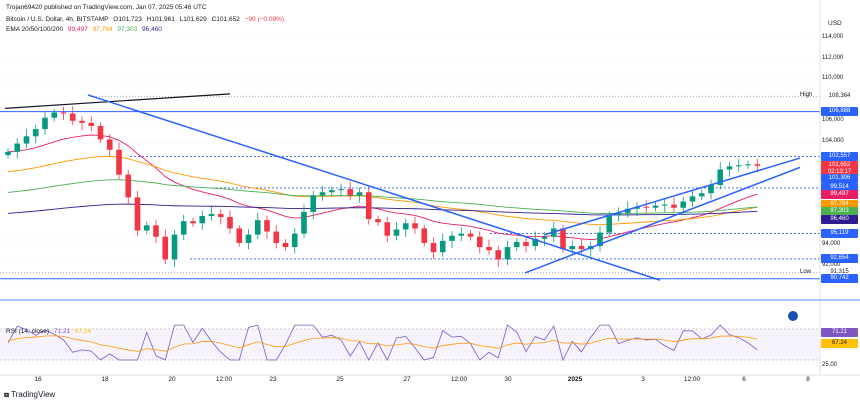  Describe the element at coordinates (127, 19) in the screenshot. I see `ohlc-open: O101,723` at that location.